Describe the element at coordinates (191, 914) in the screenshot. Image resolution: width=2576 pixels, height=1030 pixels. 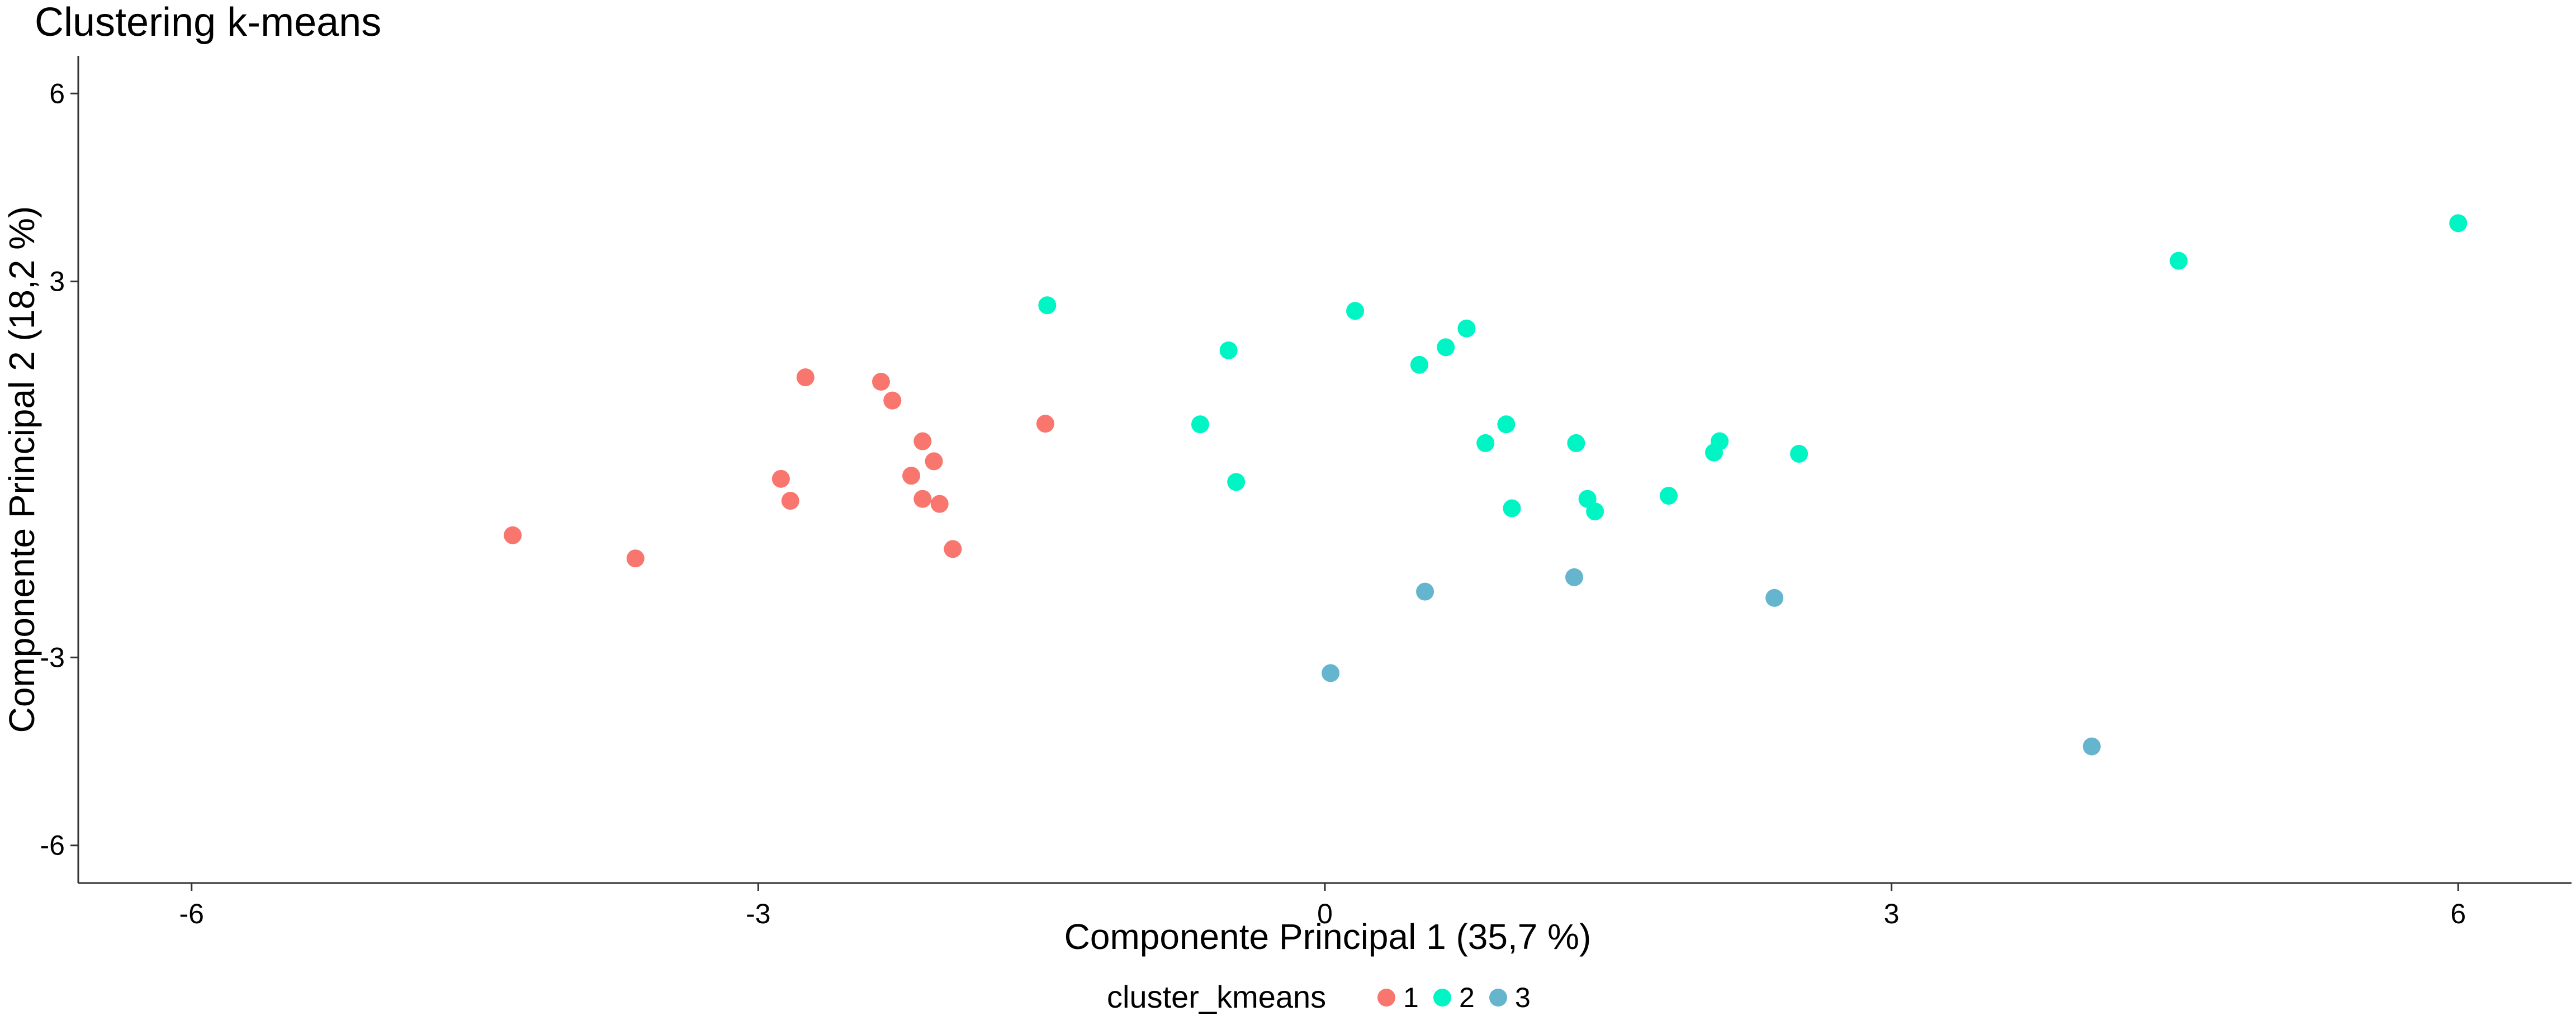
I see `x-tick-label: -6` at that location.